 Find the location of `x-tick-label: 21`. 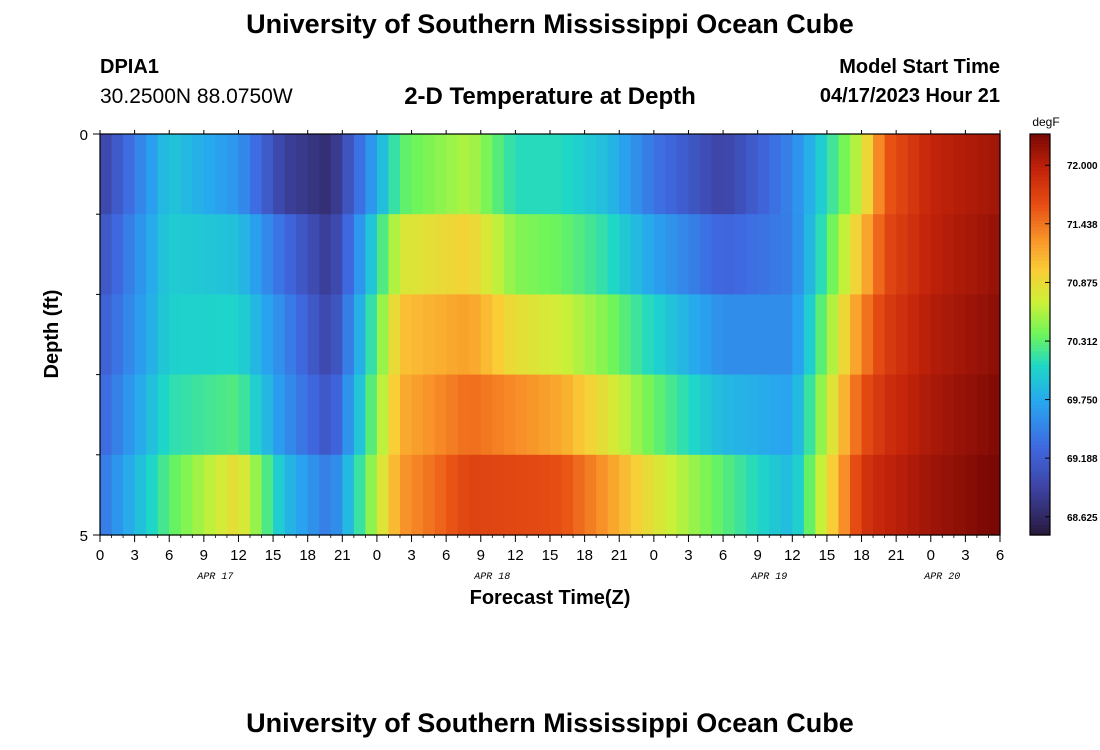

x-tick-label: 21 is located at coordinates (619, 555).